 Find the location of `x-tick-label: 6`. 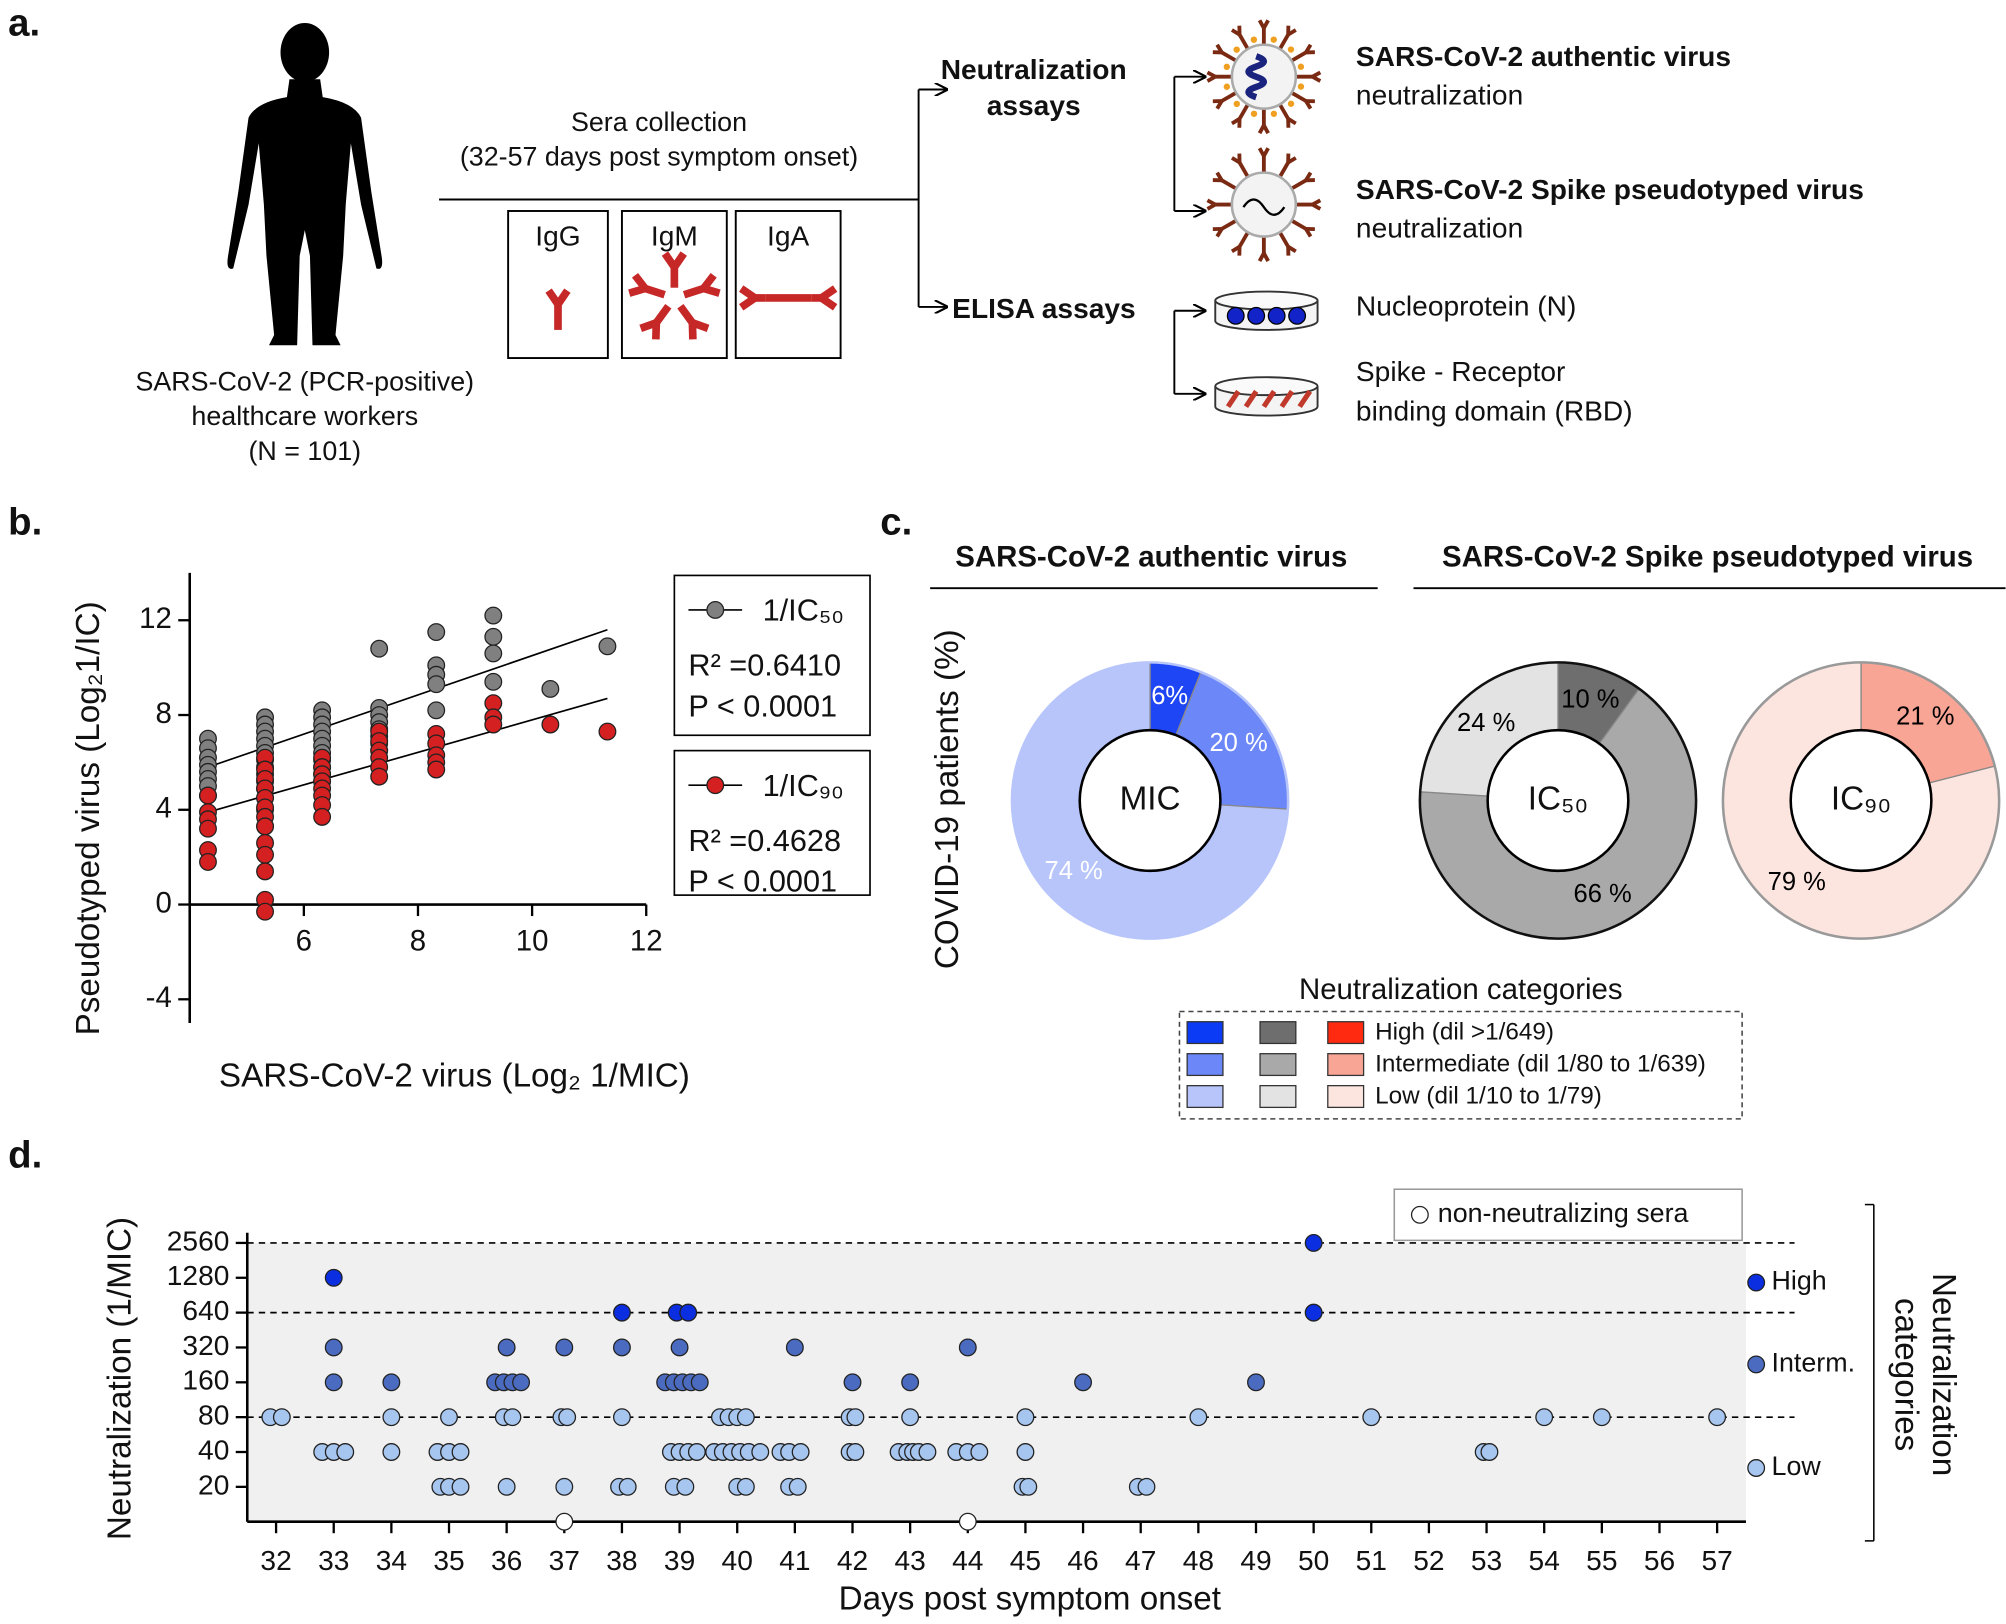

x-tick-label: 6 is located at coordinates (304, 941).